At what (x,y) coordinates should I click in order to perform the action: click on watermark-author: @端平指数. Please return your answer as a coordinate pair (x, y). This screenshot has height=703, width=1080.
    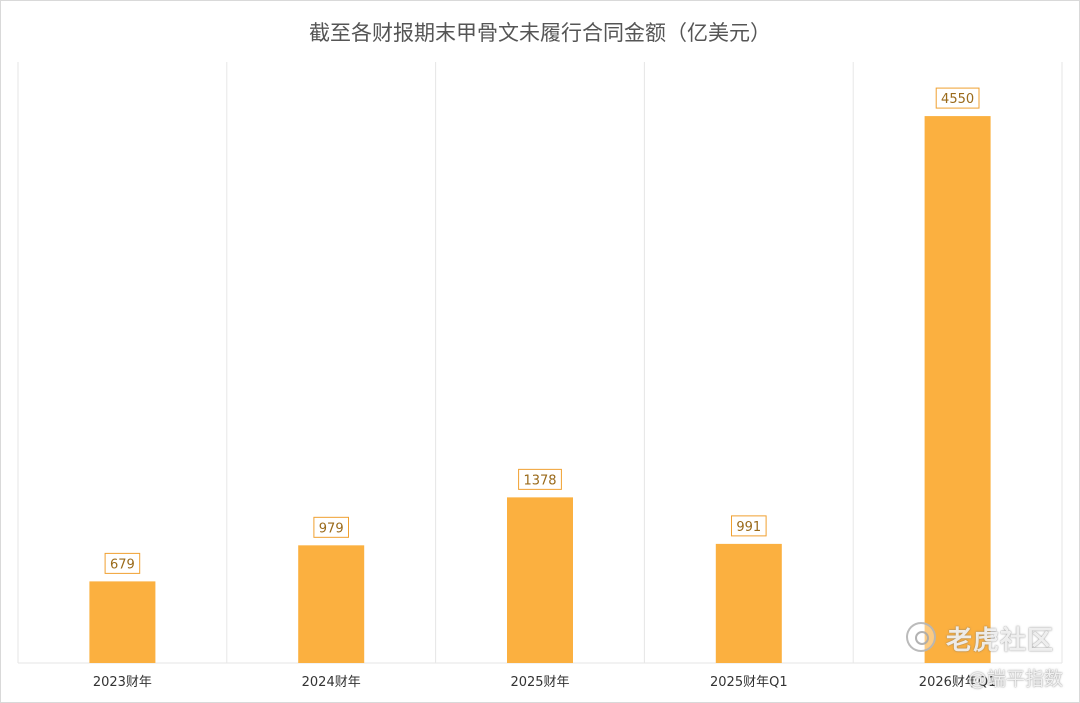
    Looking at the image, I should click on (1016, 679).